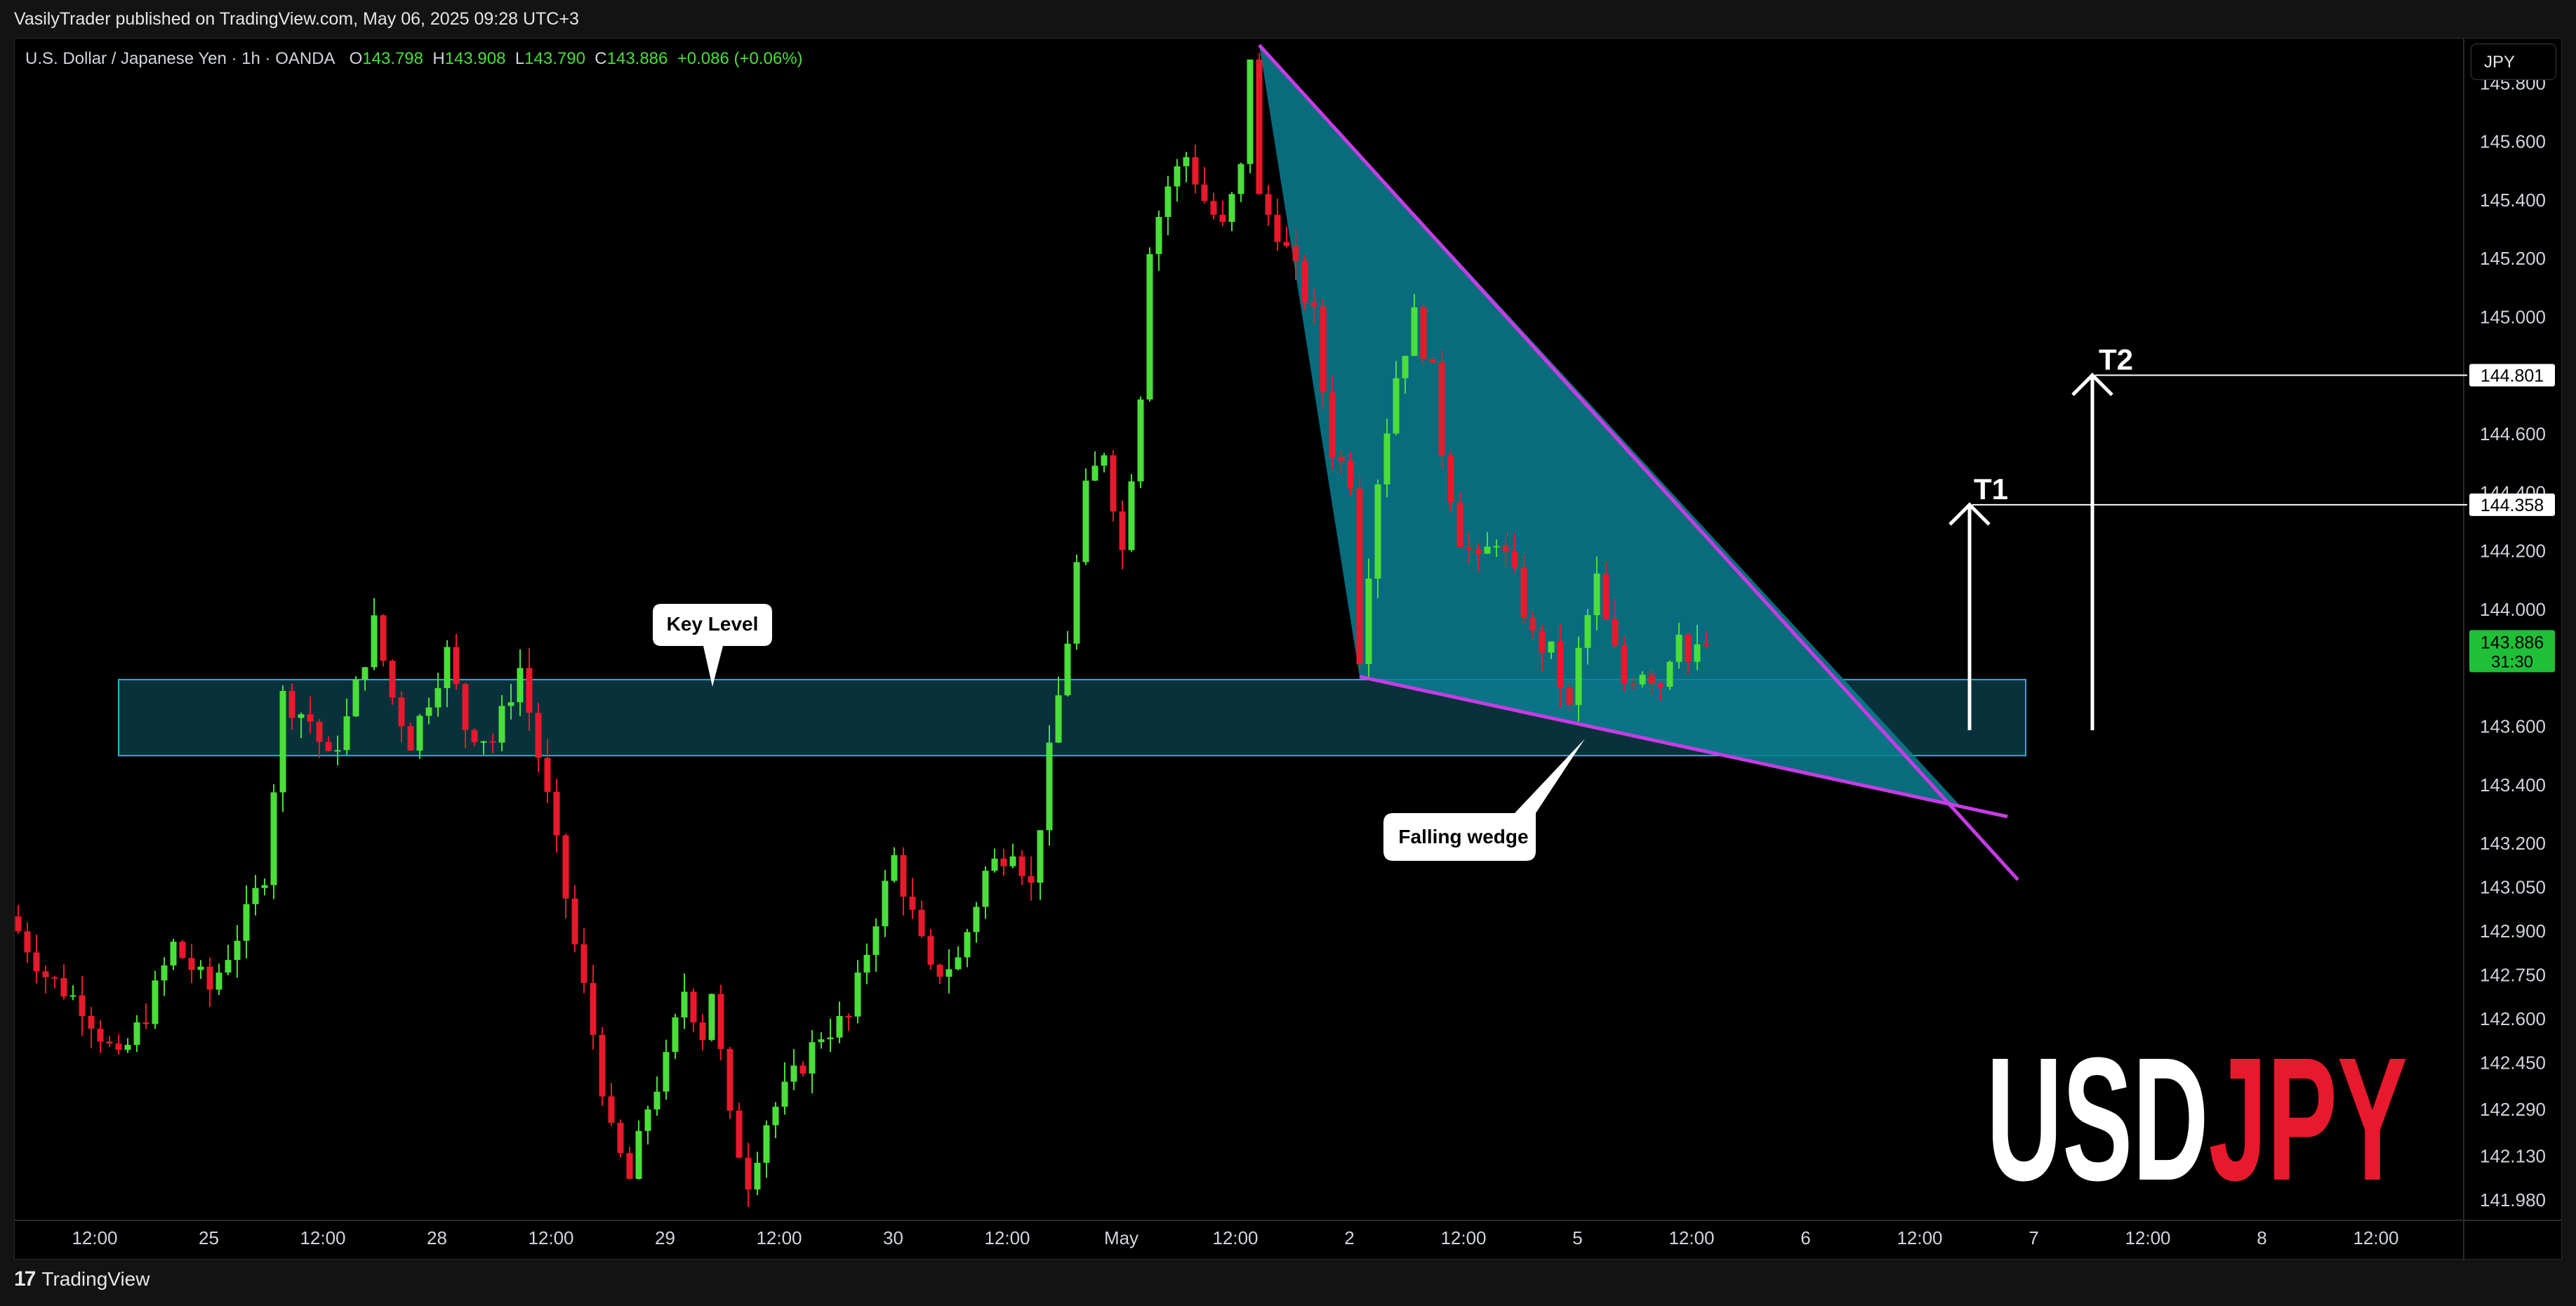 This screenshot has height=1306, width=2576. I want to click on last-price-label: 143.886, so click(2513, 642).